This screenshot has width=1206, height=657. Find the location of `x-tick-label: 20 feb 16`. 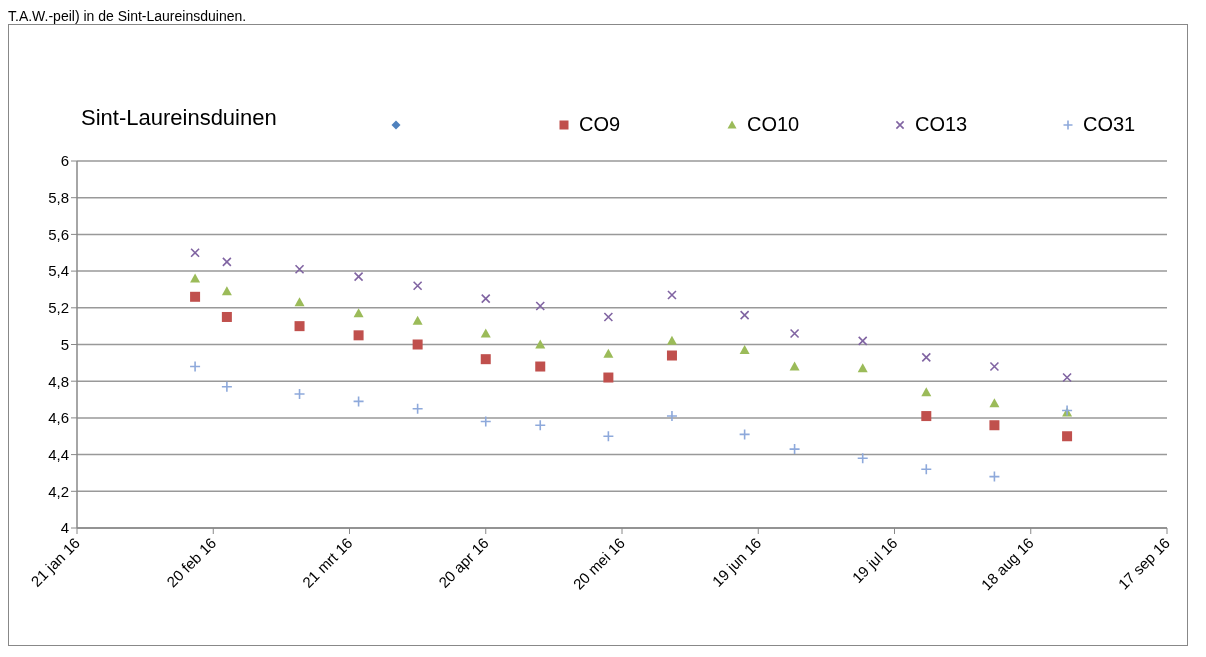

x-tick-label: 20 feb 16 is located at coordinates (191, 562).